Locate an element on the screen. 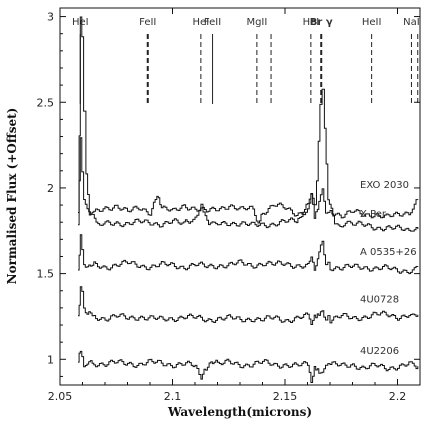  y-axis-title: Normalised Flux (+Offset) is located at coordinates (12, 196).